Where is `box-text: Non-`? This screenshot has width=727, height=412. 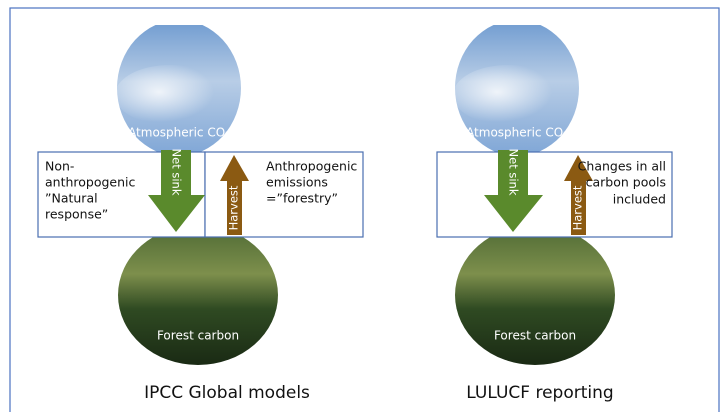
box-text: Non- is located at coordinates (59, 166).